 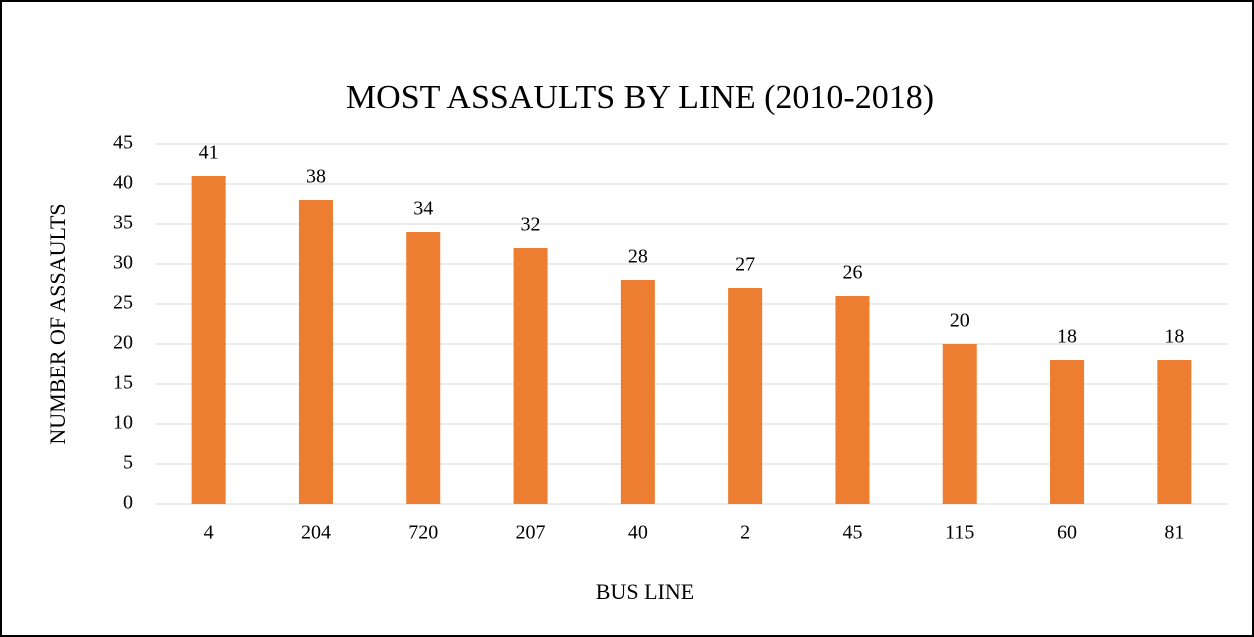 I want to click on data-label: 34, so click(x=423, y=209).